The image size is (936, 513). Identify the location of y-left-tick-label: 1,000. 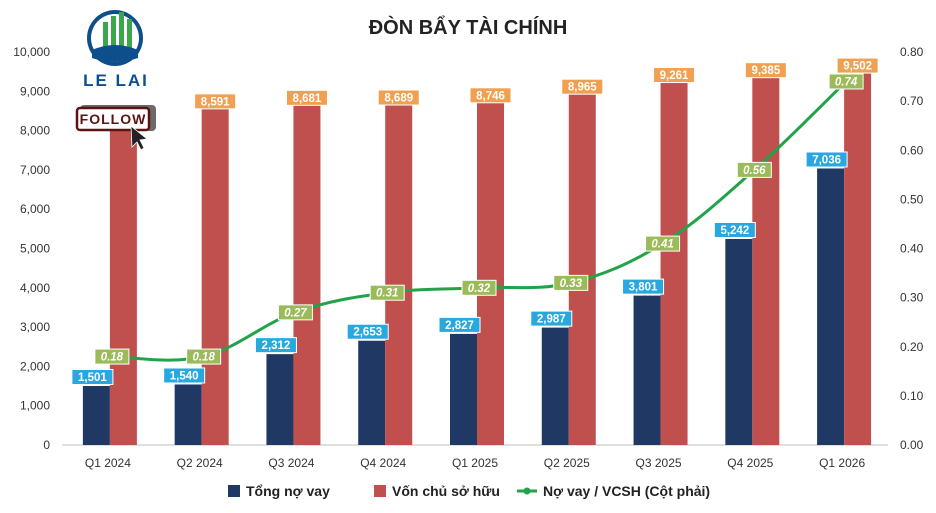
(35, 406).